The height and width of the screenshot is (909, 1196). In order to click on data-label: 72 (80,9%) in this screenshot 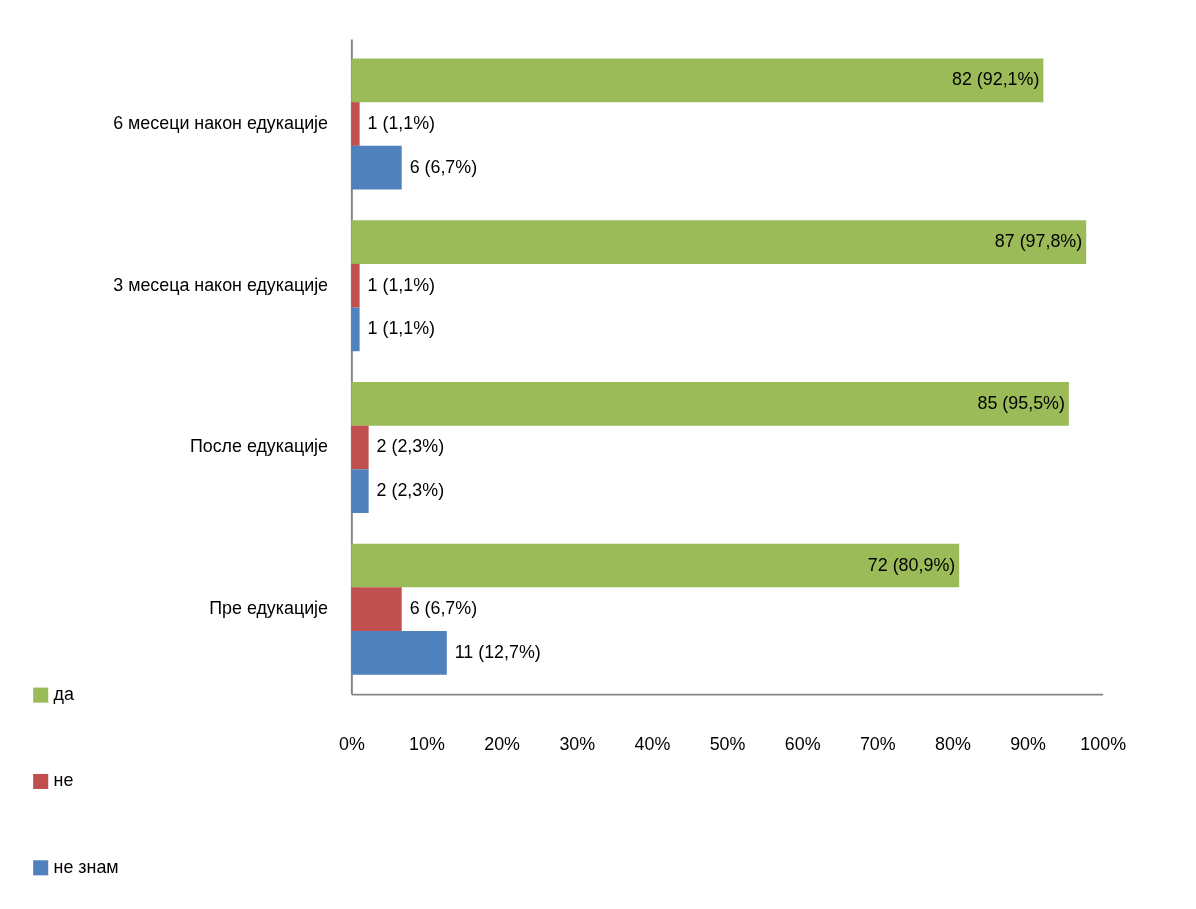, I will do `click(911, 564)`.